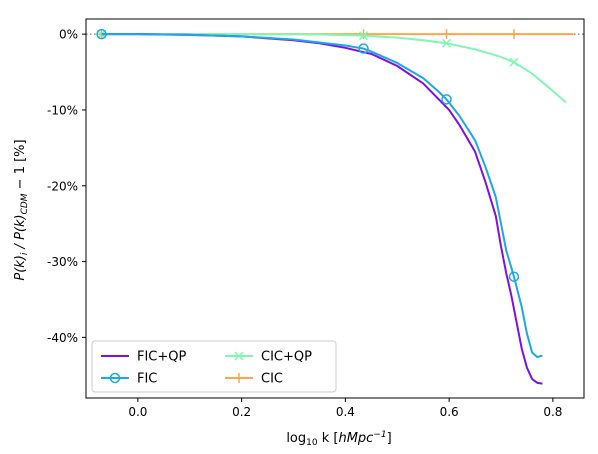 The image size is (598, 454). I want to click on x-tick-label: 0.0, so click(137, 412).